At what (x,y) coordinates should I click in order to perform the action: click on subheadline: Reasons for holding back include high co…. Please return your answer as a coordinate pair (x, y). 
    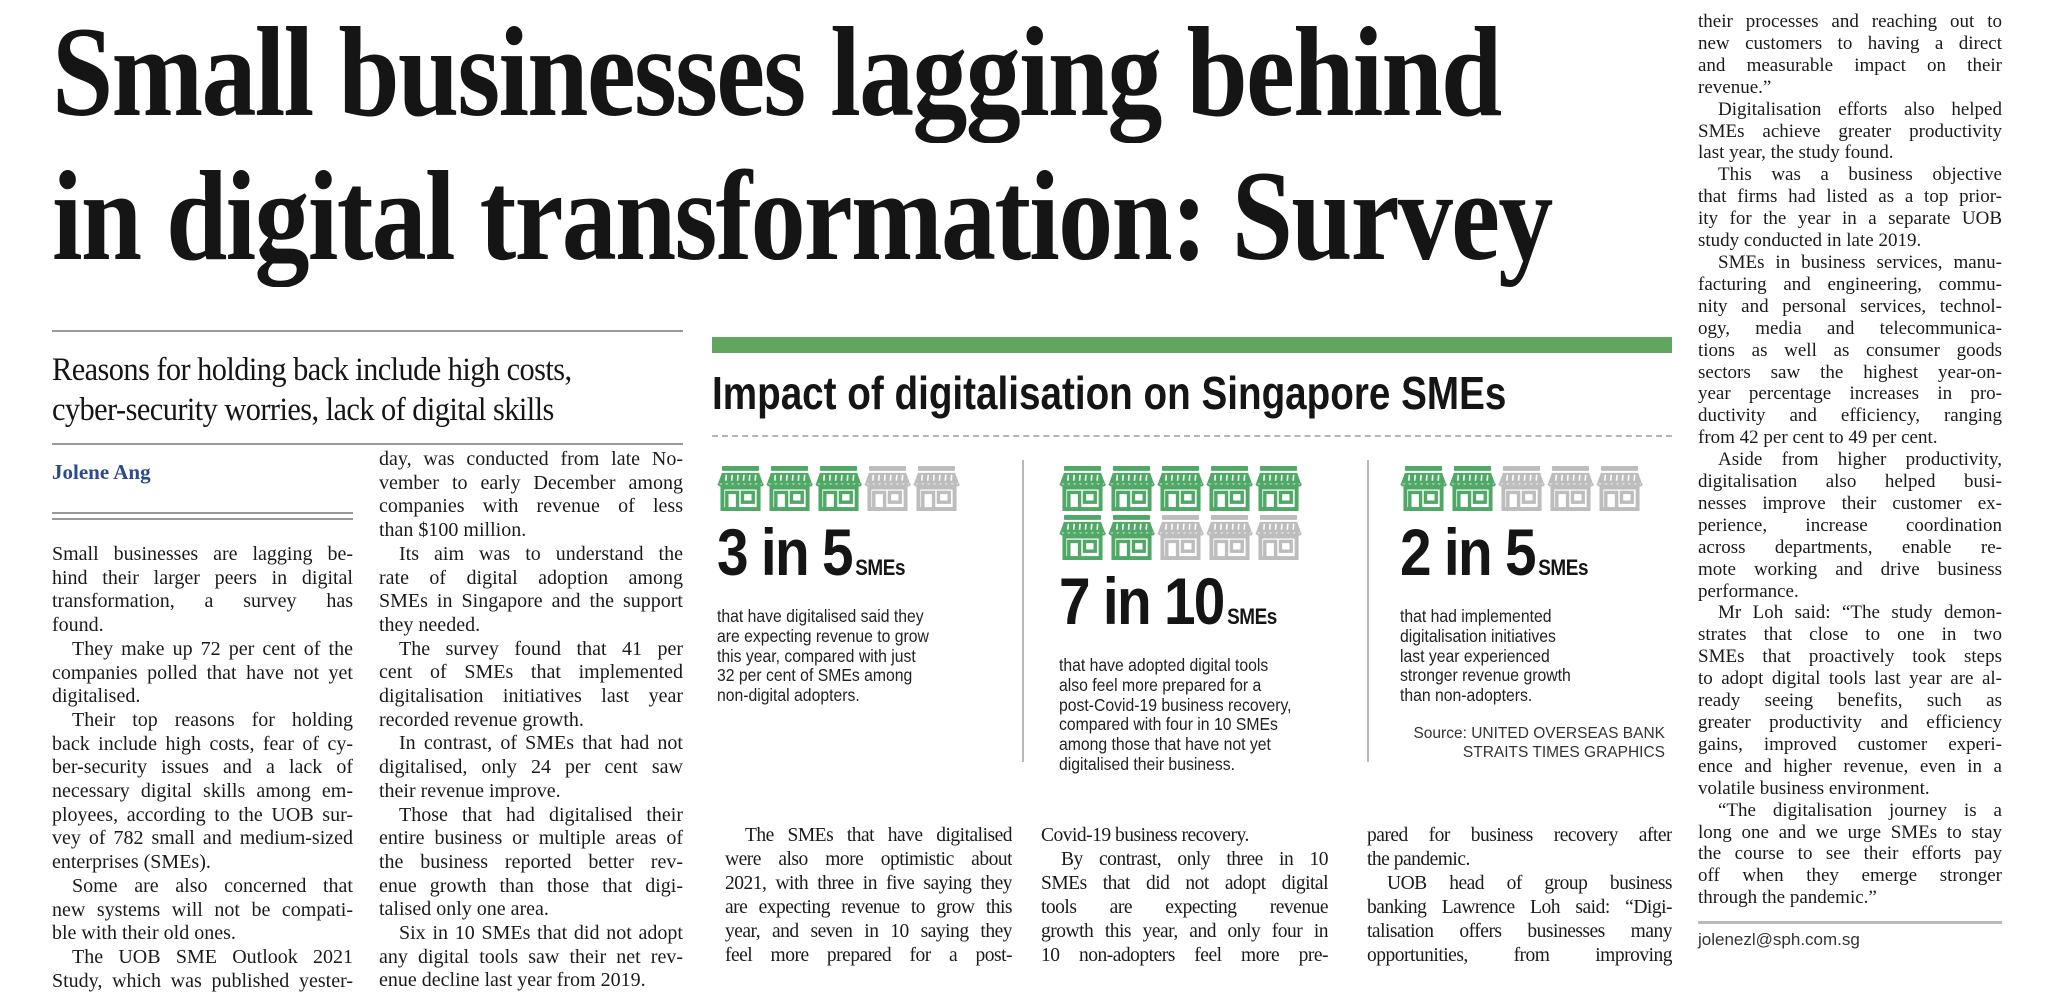
    Looking at the image, I should click on (432, 390).